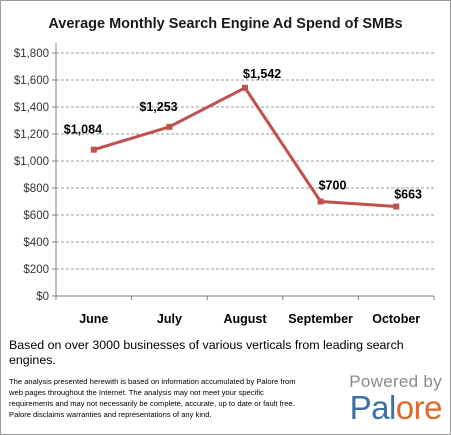  What do you see at coordinates (245, 319) in the screenshot?
I see `x-tick-label: August` at bounding box center [245, 319].